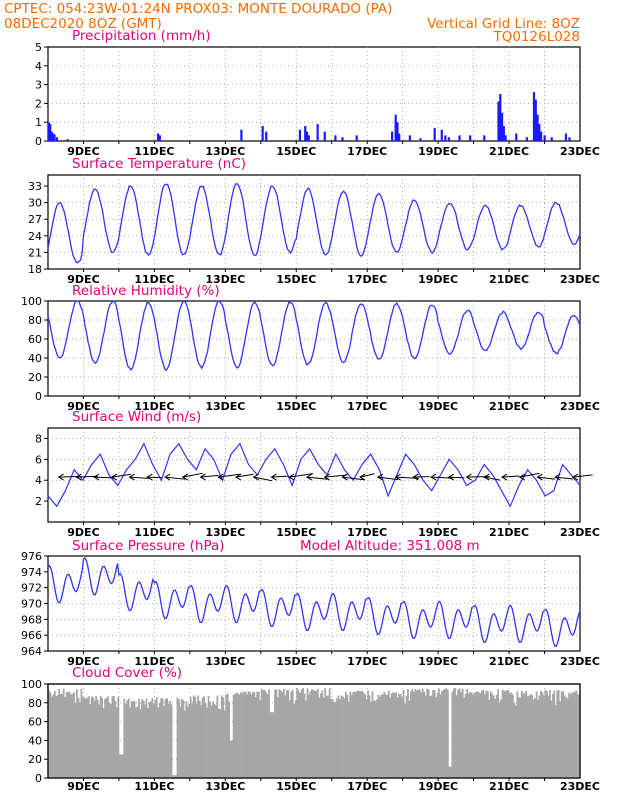 Image resolution: width=618 pixels, height=800 pixels. What do you see at coordinates (314, 475) in the screenshot?
I see `wind-frame` at bounding box center [314, 475].